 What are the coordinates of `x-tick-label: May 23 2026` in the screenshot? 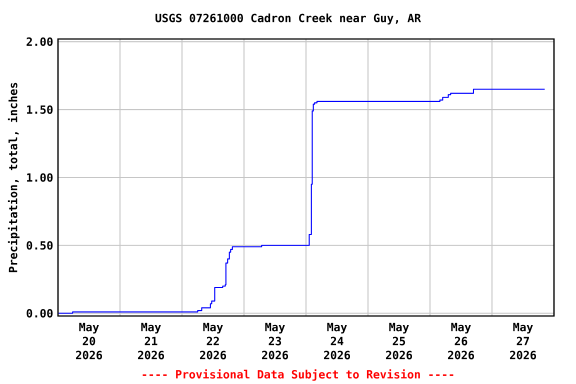 It's located at (275, 341).